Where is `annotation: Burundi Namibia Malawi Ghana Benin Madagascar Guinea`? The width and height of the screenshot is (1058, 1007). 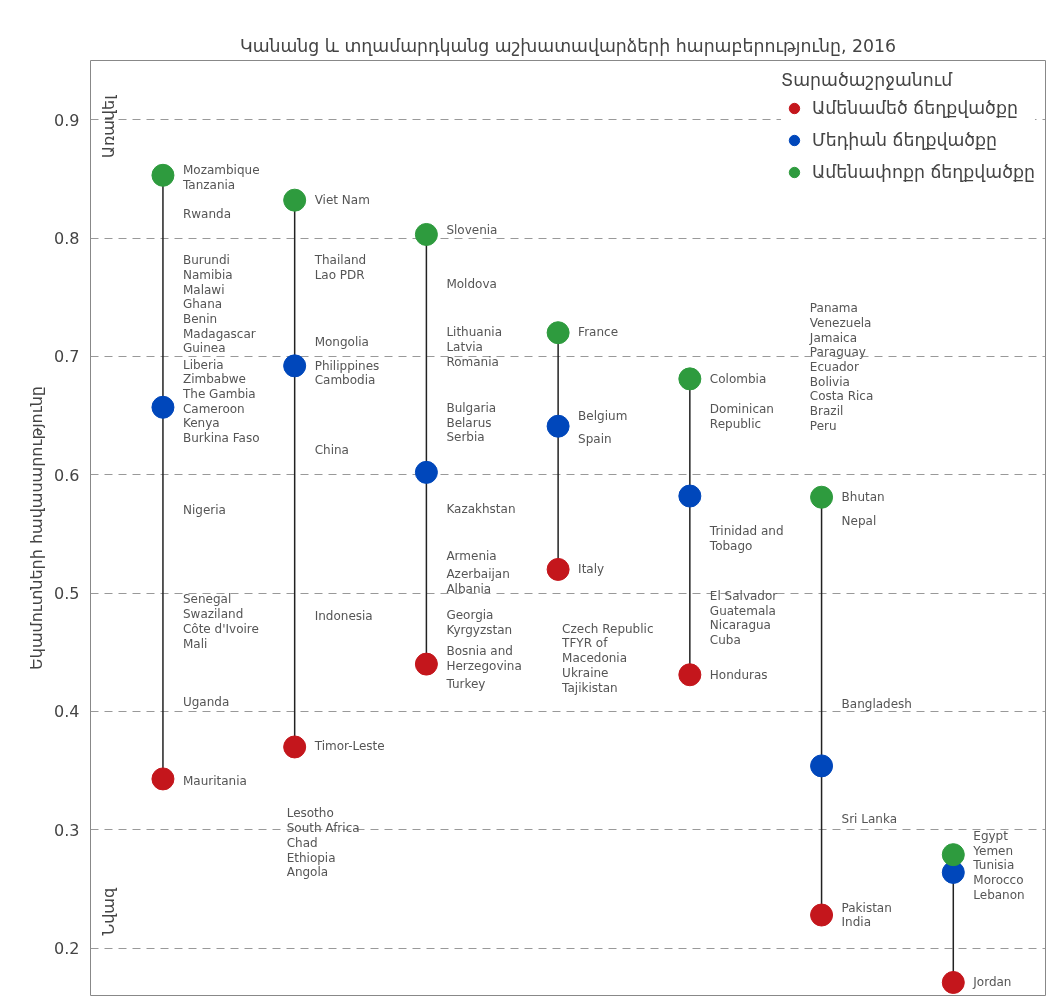
annotation: Burundi Namibia Malawi Ghana Benin Madagascar Guinea is located at coordinates (219, 304).